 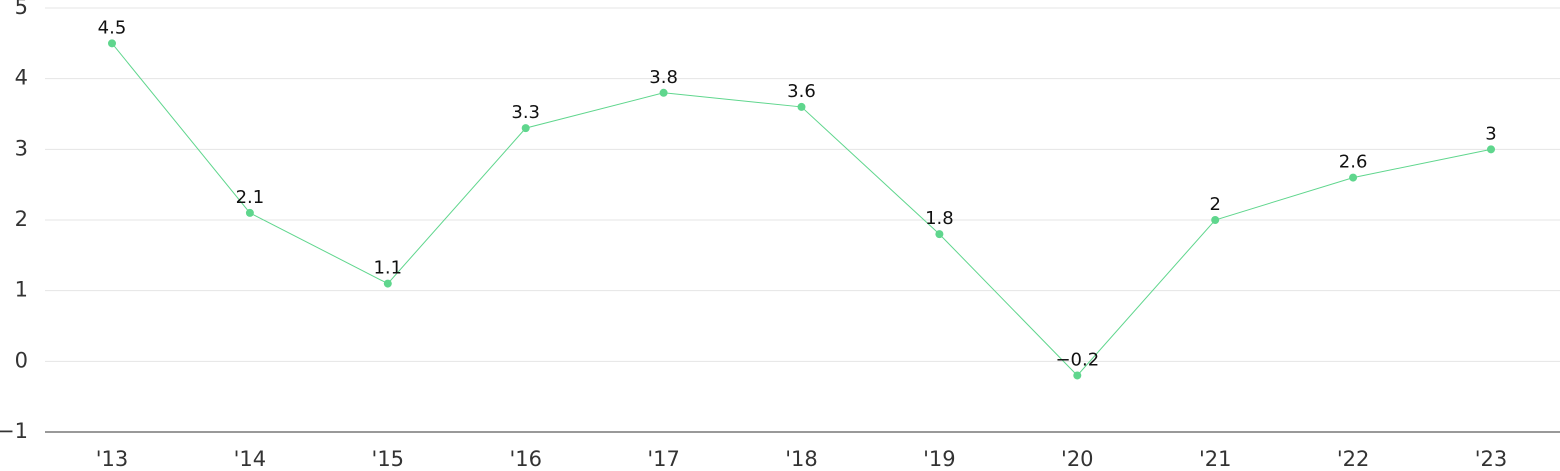 I want to click on x-tick-label: '21, so click(x=1215, y=459).